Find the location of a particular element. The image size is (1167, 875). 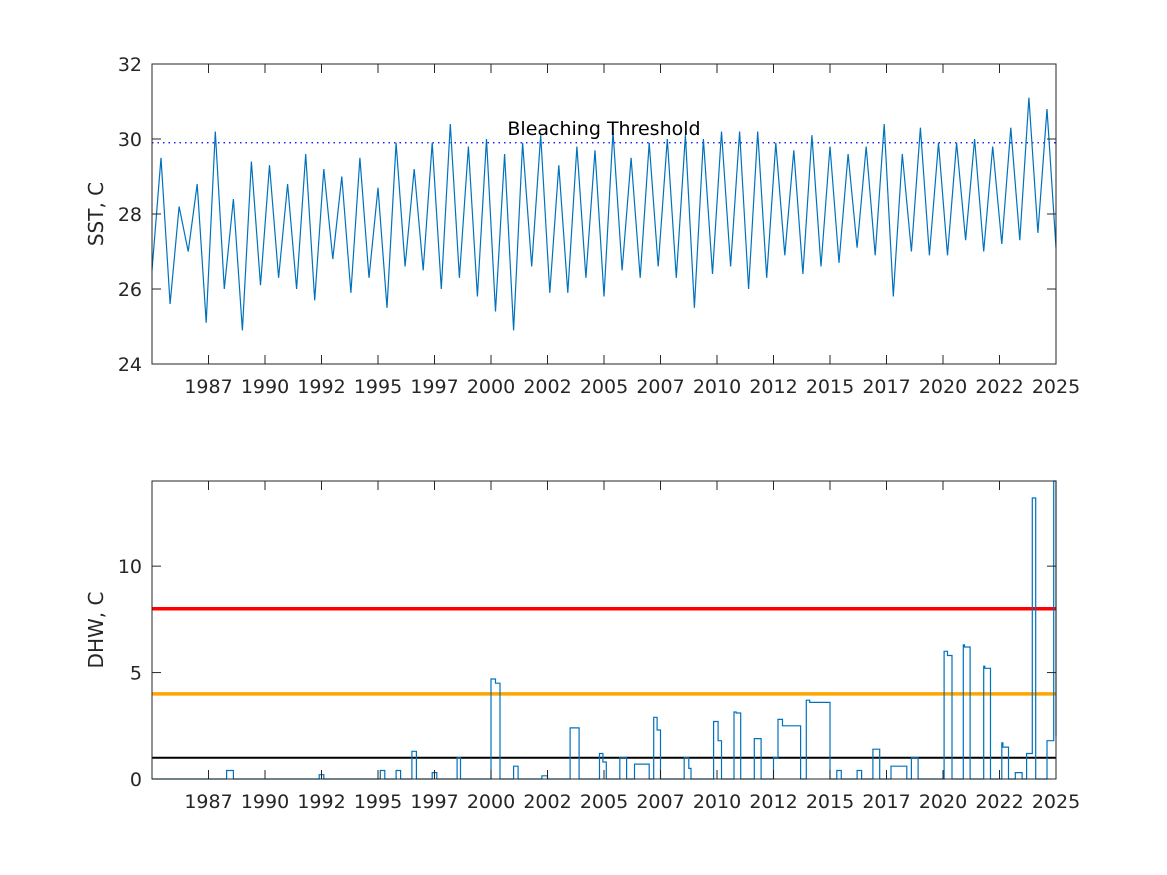

y-tick-label: 30 is located at coordinates (130, 140).